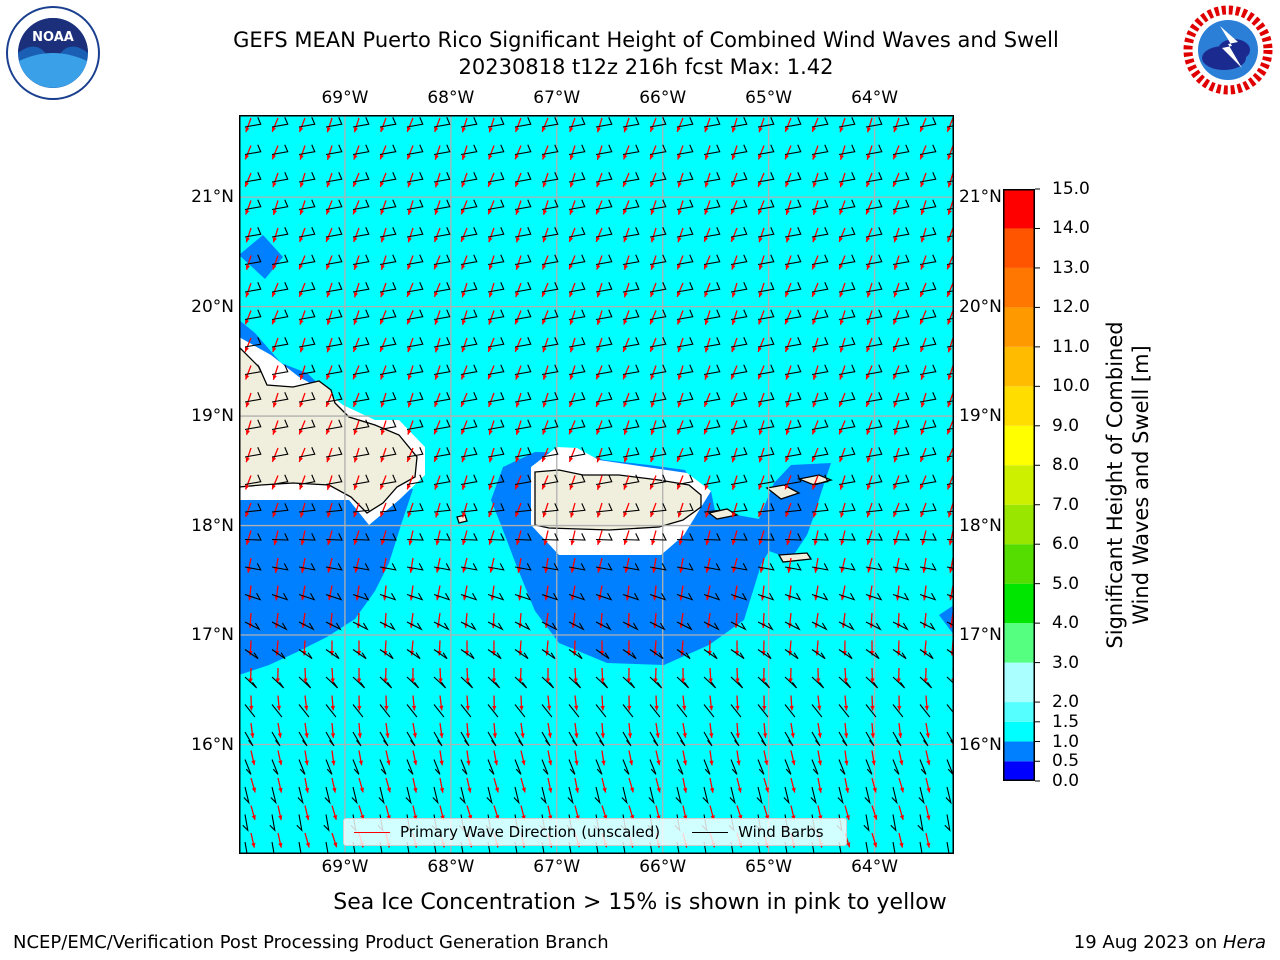  What do you see at coordinates (345, 98) in the screenshot?
I see `lon-tick-top: 69°W` at bounding box center [345, 98].